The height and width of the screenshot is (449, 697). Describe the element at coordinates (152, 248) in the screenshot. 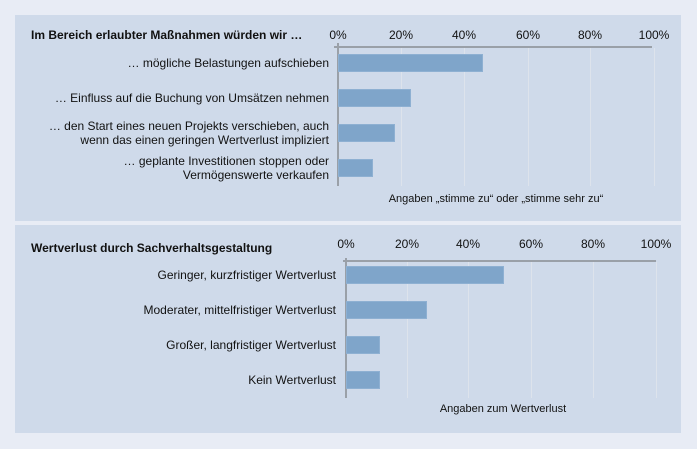

I see `chart-title: Wertverlust durch Sachverhaltsgestaltung` at that location.